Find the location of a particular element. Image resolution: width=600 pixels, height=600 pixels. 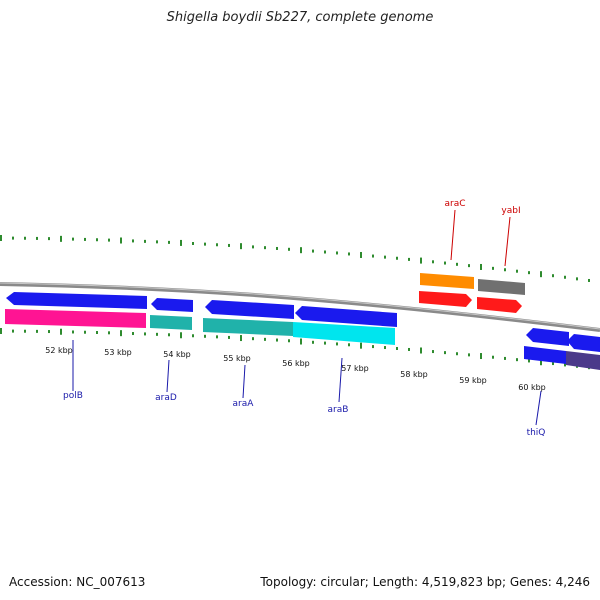

gene-araA-arrow is located at coordinates (249, 309).